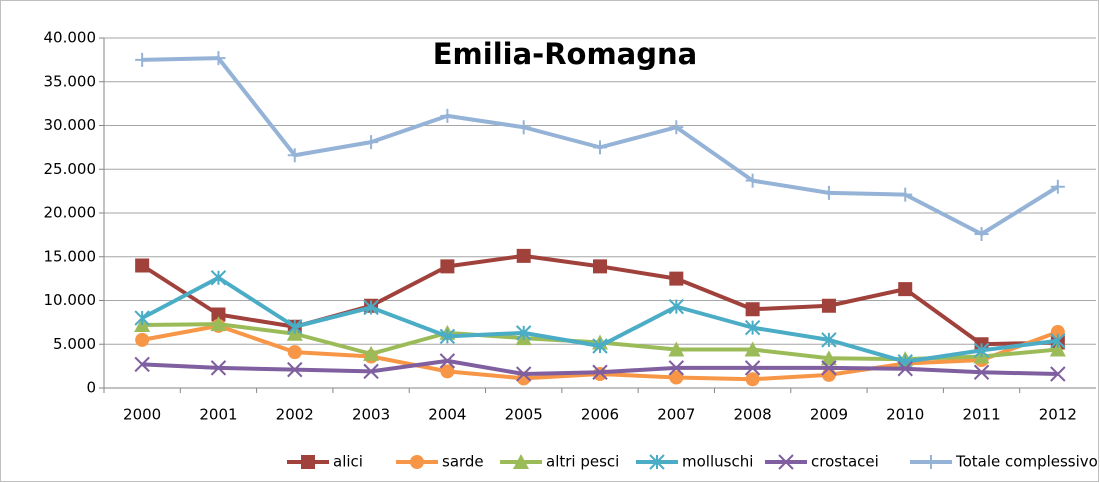  I want to click on x-tick-label: 2005, so click(524, 415).